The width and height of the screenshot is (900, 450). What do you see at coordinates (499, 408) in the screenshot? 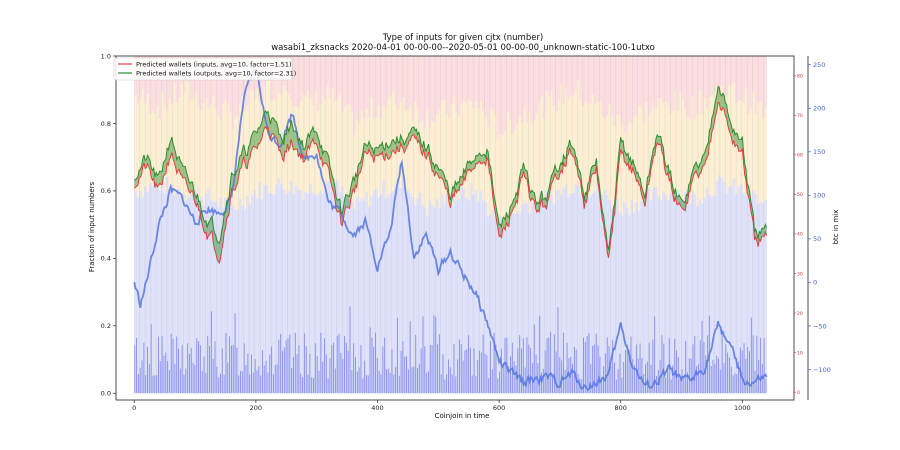
I see `x-tick-label: 600` at bounding box center [499, 408].